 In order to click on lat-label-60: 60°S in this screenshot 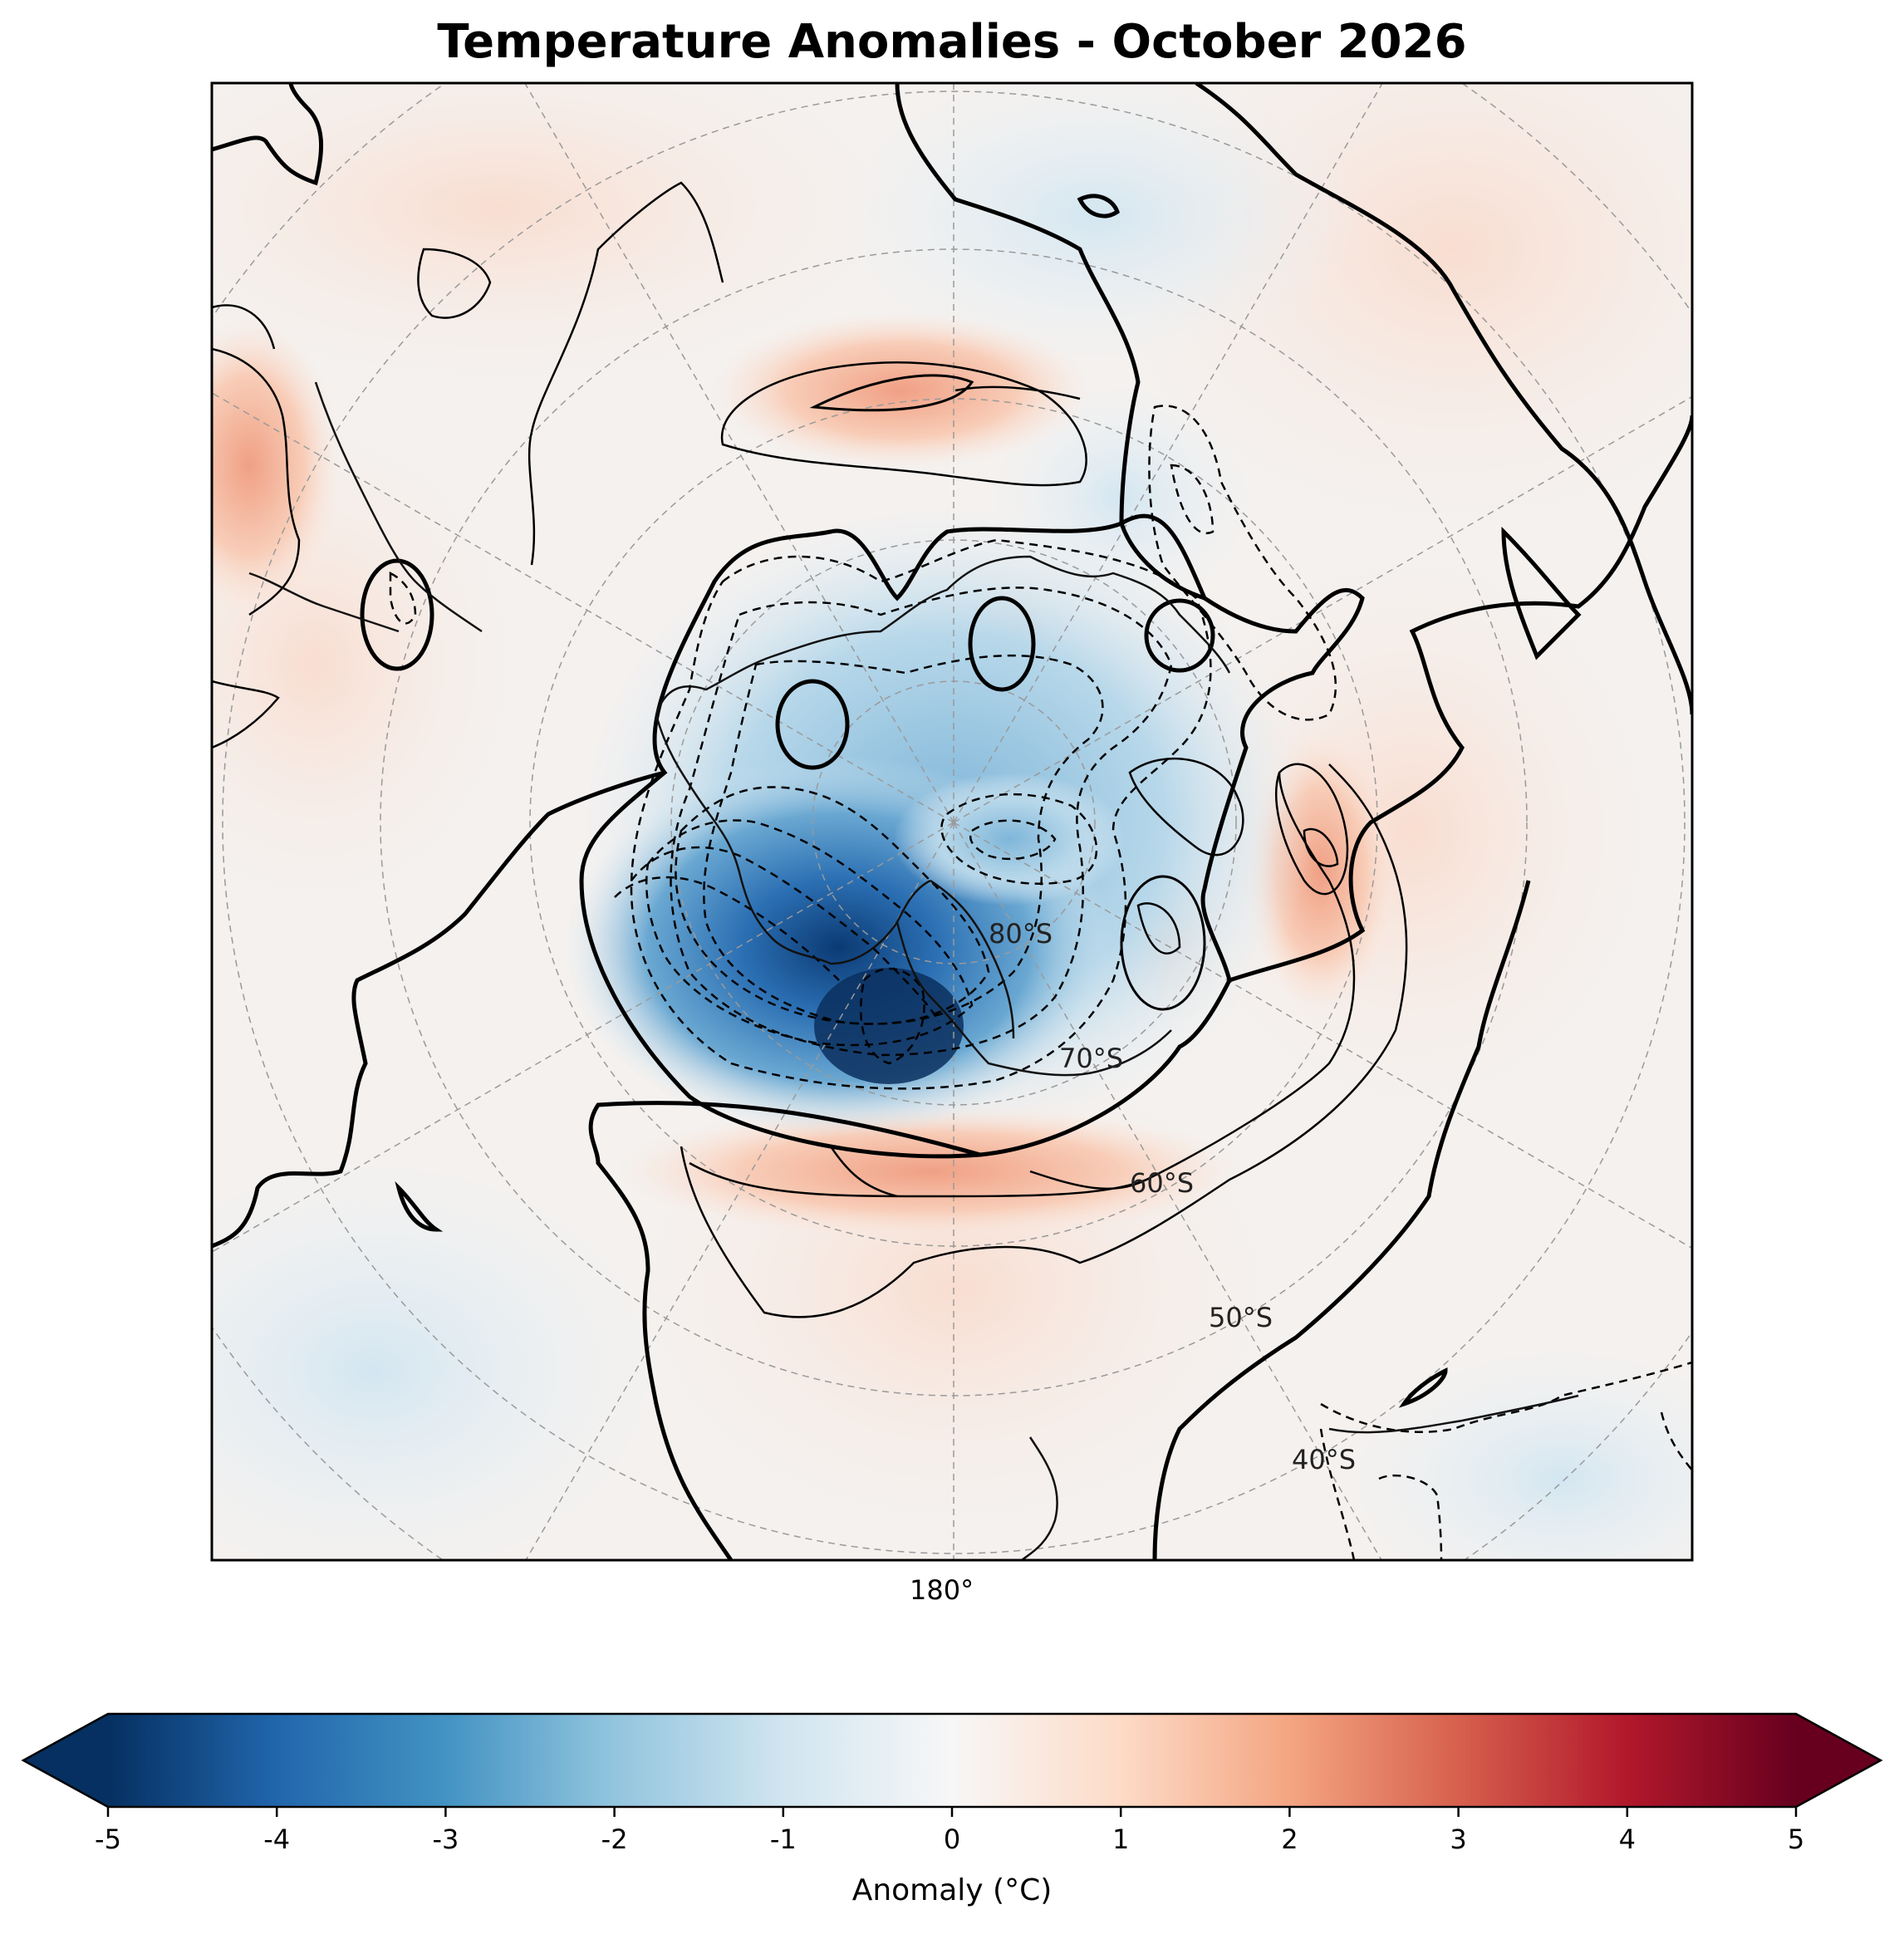, I will do `click(1162, 1183)`.